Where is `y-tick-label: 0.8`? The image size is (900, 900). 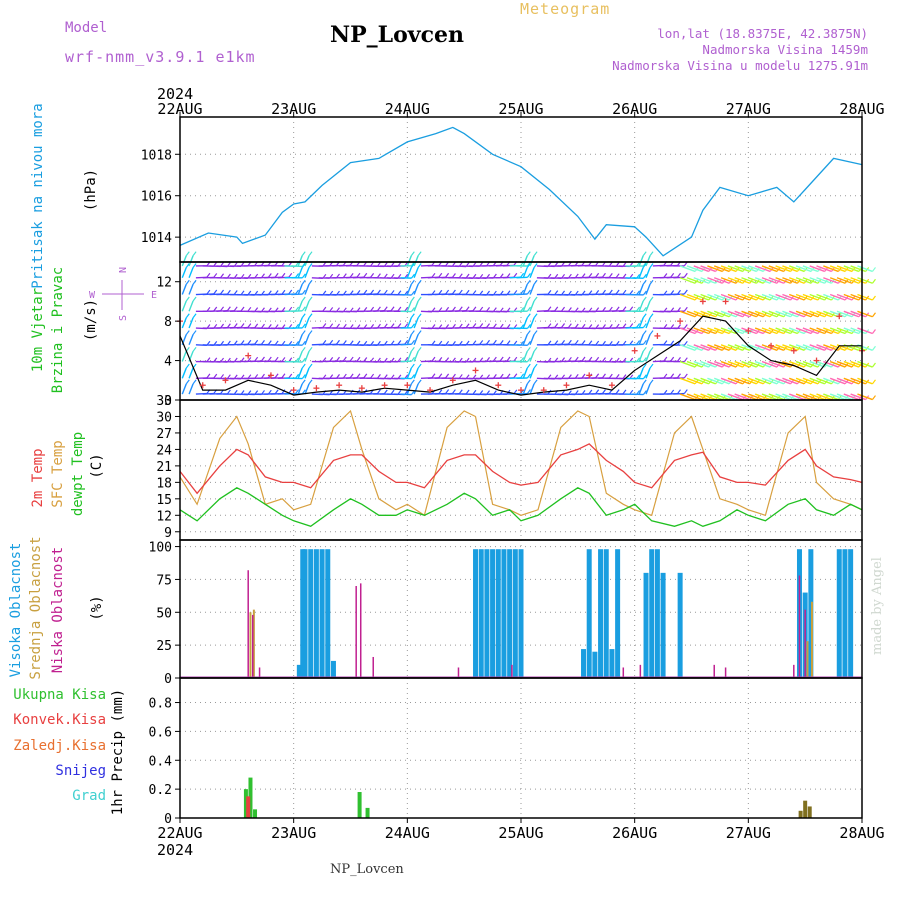 y-tick-label: 0.8 is located at coordinates (160, 704).